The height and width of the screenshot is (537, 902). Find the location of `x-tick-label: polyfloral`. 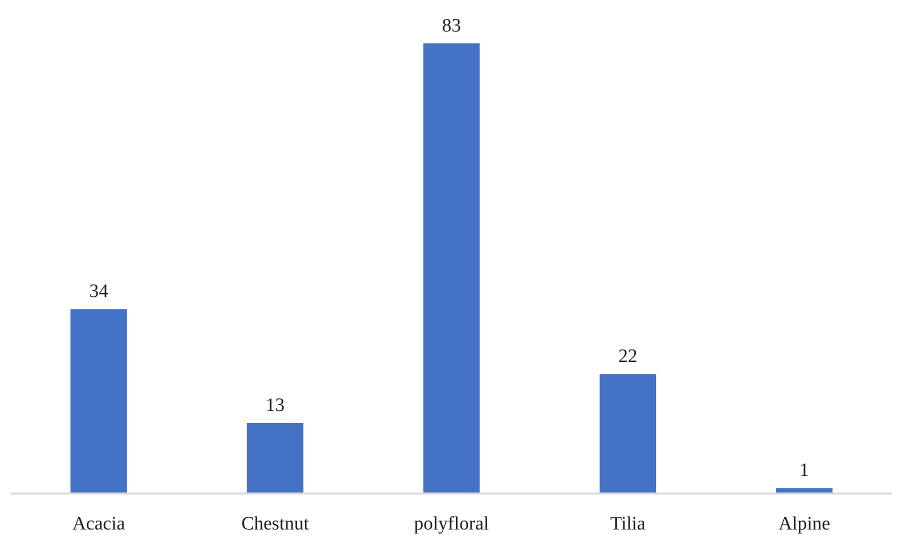

x-tick-label: polyfloral is located at coordinates (451, 524).